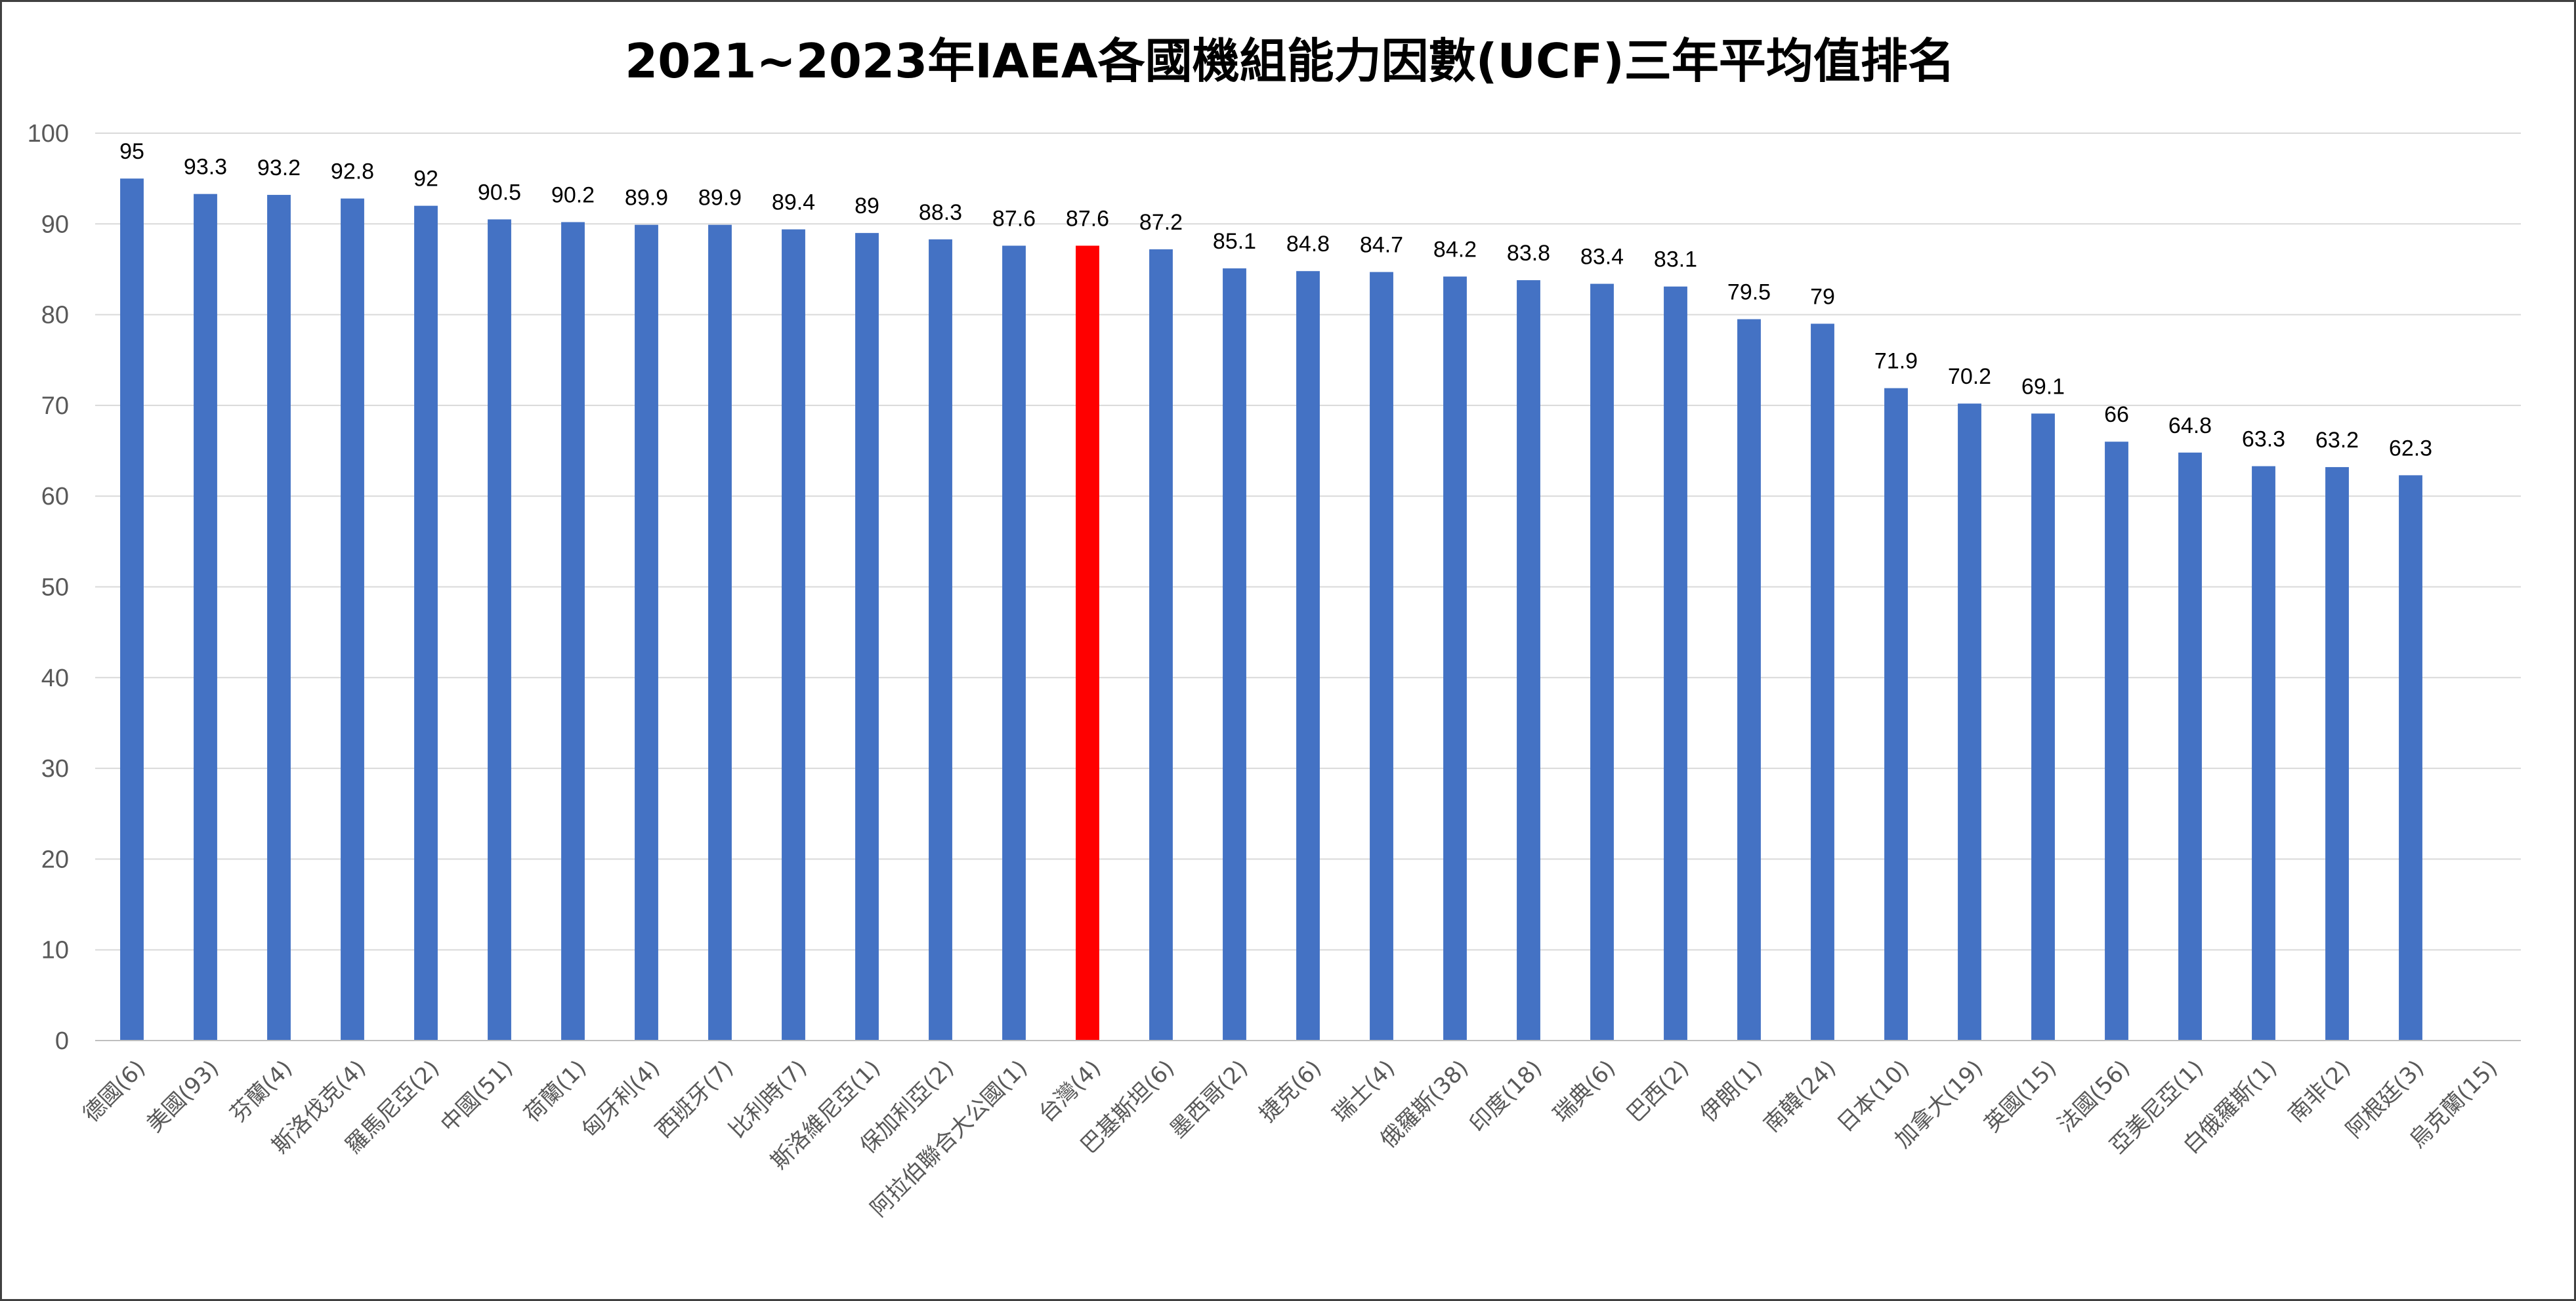 Image resolution: width=2576 pixels, height=1301 pixels. Describe the element at coordinates (1161, 222) in the screenshot. I see `data-label: 87.2` at that location.